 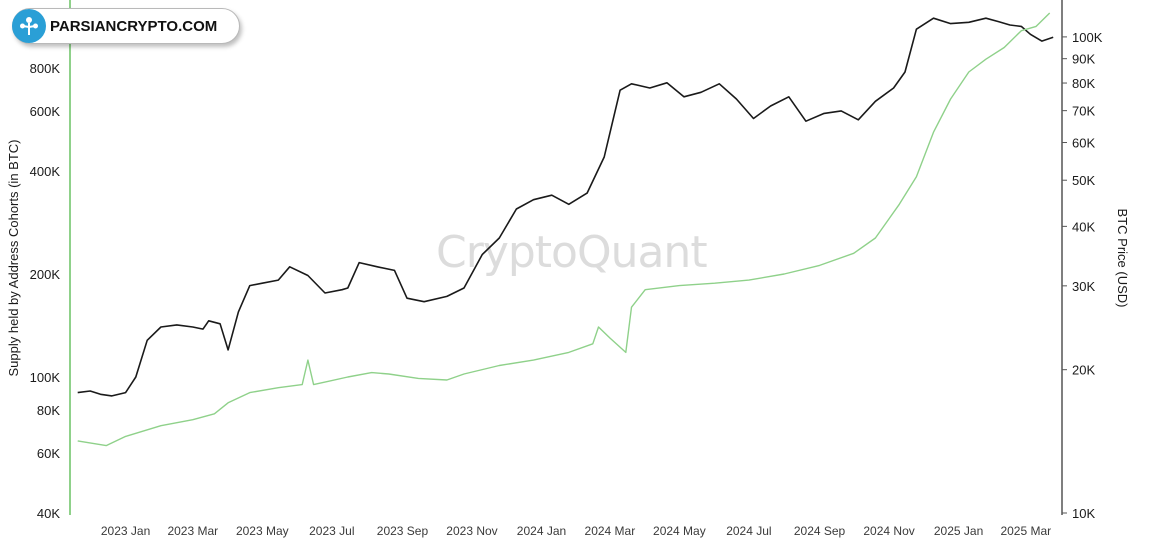 I want to click on right-axis-ticks: 10K 20K 30K 40K 50K 60K 70K 80K 90K 100K, so click(x=1082, y=275).